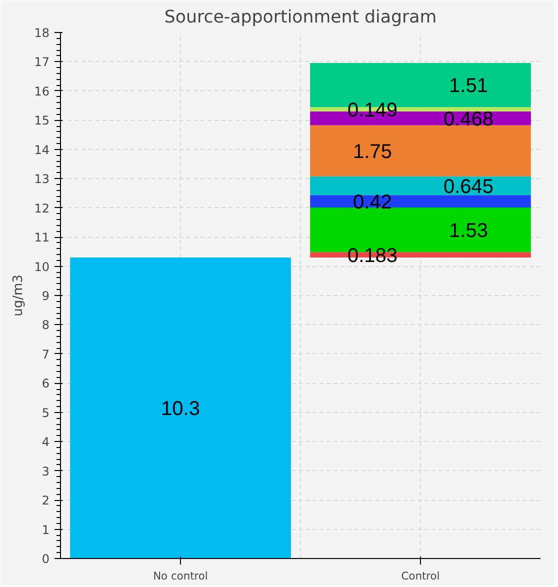  What do you see at coordinates (42, 237) in the screenshot?
I see `y-tick-label: 11` at bounding box center [42, 237].